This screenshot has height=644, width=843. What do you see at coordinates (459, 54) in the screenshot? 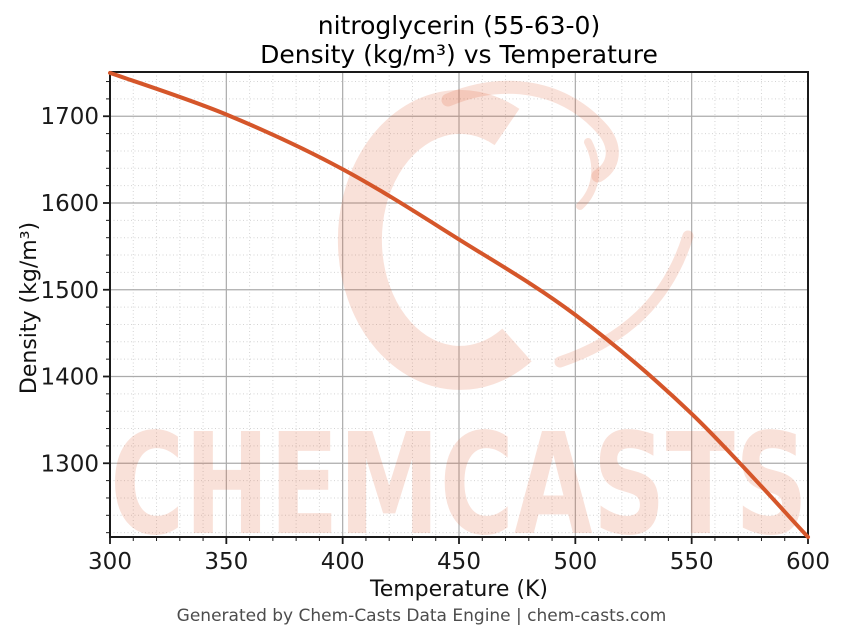
I see `chart-title-line2: Density (kg/m³) vs Temperature` at bounding box center [459, 54].